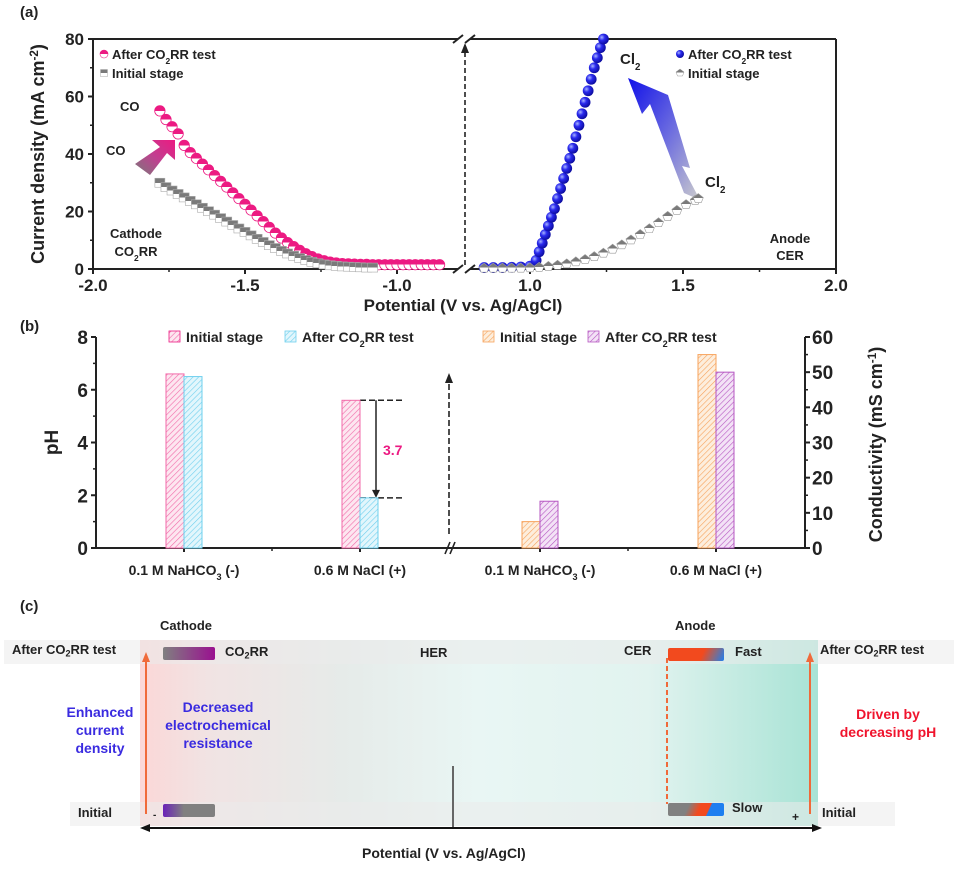  What do you see at coordinates (664, 139) in the screenshot?
I see `anode-shift-arrow` at bounding box center [664, 139].